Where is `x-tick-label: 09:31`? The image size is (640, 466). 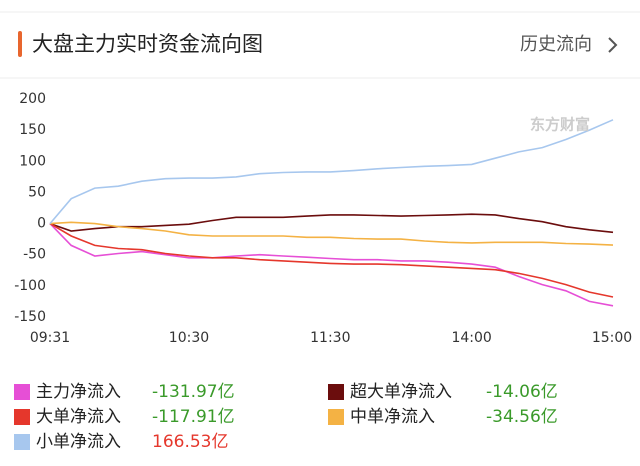
x-tick-label: 09:31 is located at coordinates (50, 338).